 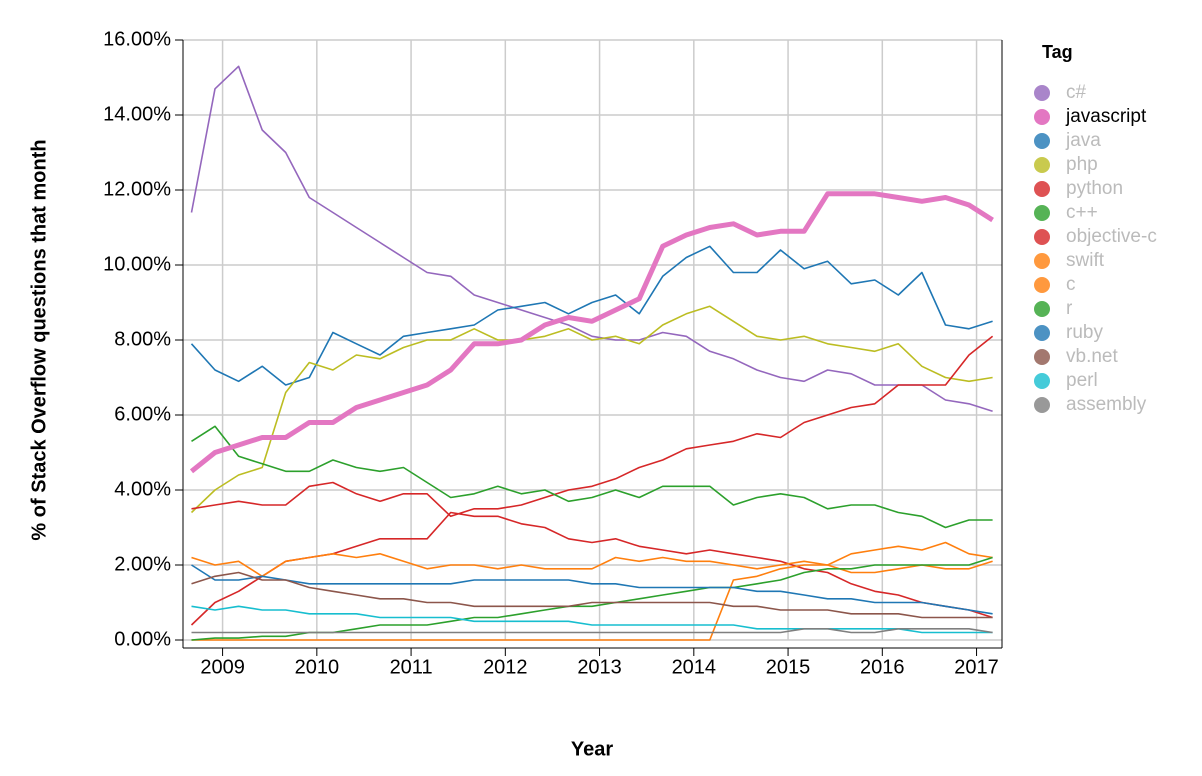 I want to click on y-tick-label: 0.00%, so click(x=142, y=639).